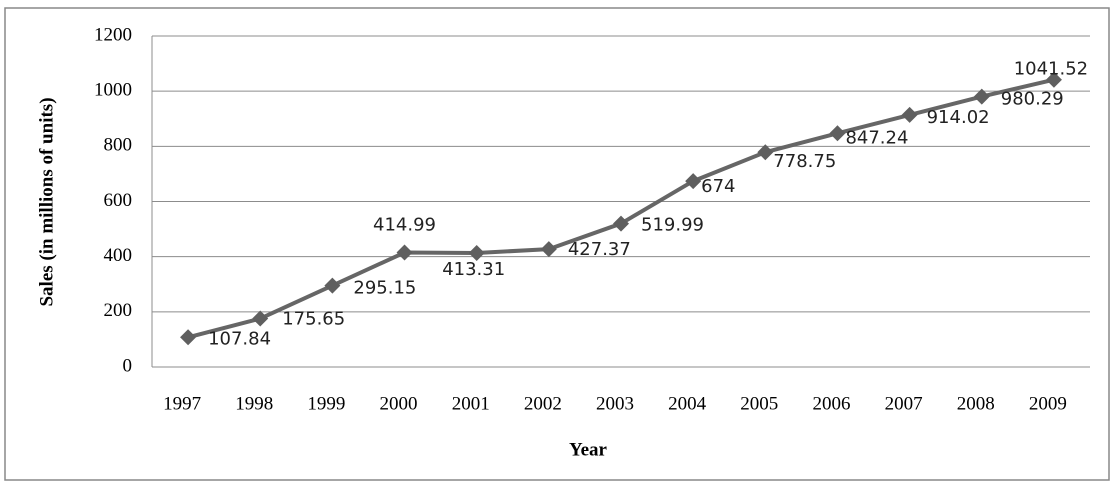 The width and height of the screenshot is (1115, 486). I want to click on data-label: 414.99, so click(404, 225).